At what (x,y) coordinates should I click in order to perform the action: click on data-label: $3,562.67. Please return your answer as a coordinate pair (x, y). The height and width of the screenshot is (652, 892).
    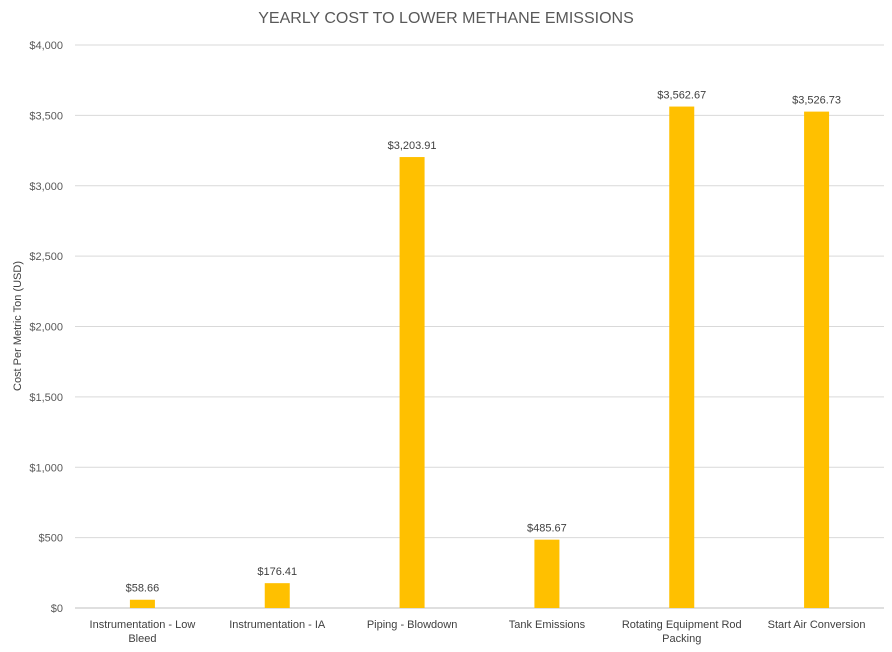
    Looking at the image, I should click on (681, 96).